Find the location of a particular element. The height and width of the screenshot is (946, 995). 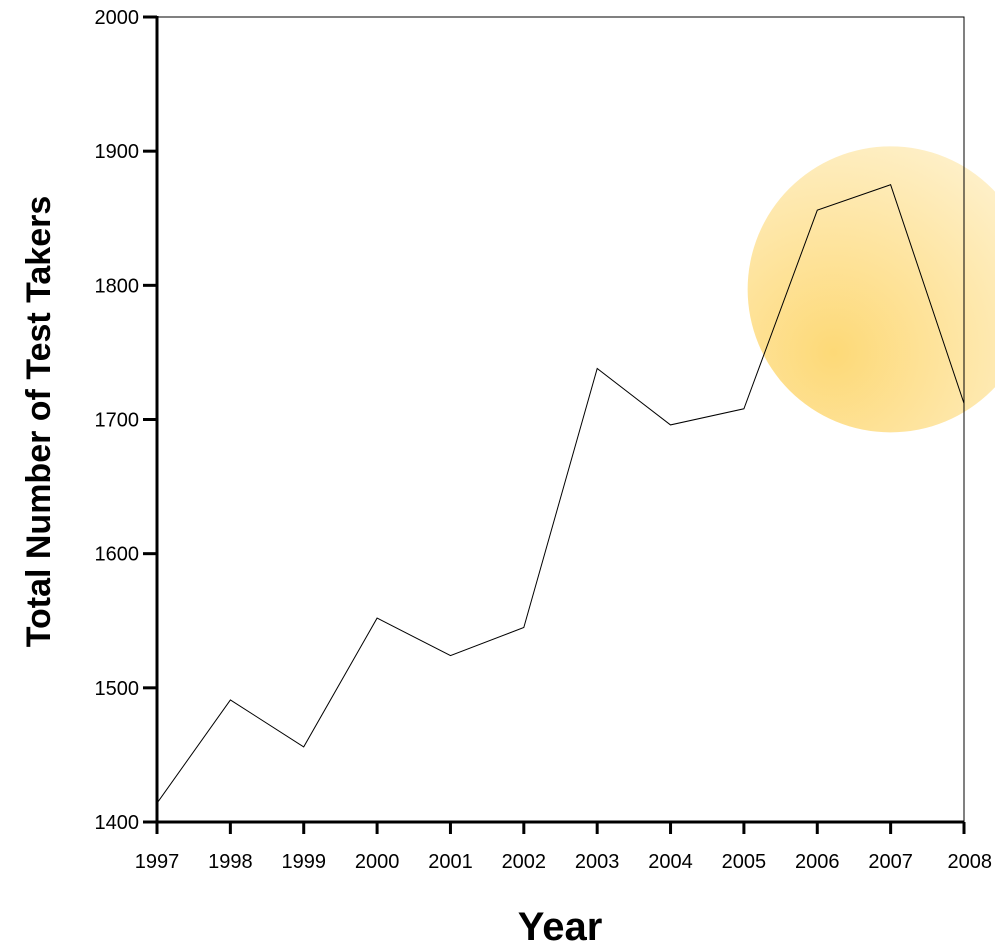

x-tick-label: 2007 is located at coordinates (890, 862).